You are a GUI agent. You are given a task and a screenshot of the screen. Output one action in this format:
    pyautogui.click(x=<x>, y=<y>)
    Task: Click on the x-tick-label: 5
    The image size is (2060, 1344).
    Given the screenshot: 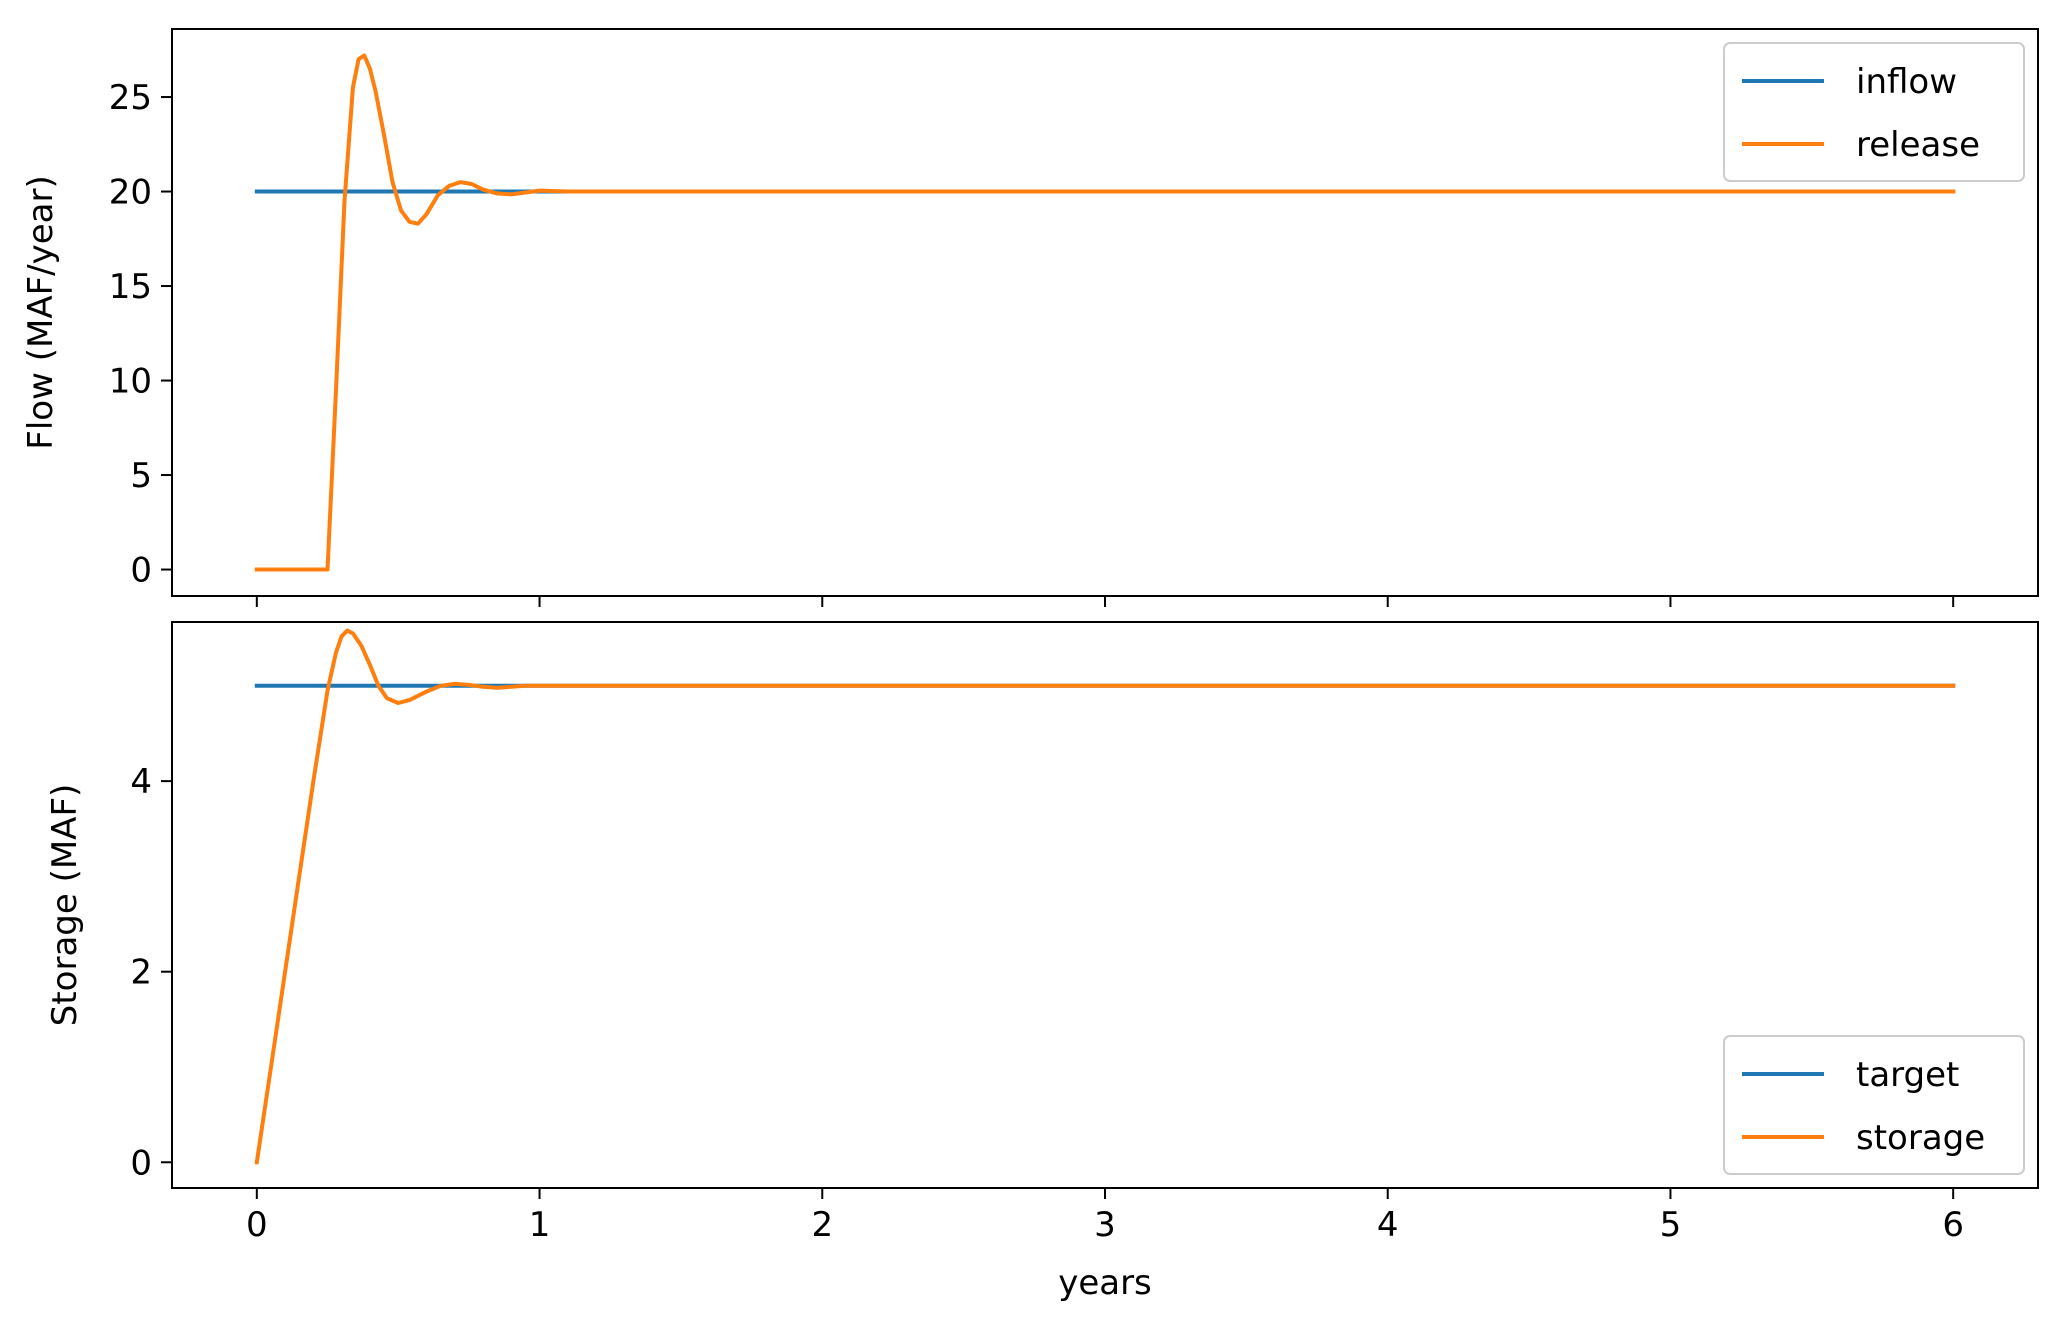 What is the action you would take?
    pyautogui.click(x=1671, y=1225)
    